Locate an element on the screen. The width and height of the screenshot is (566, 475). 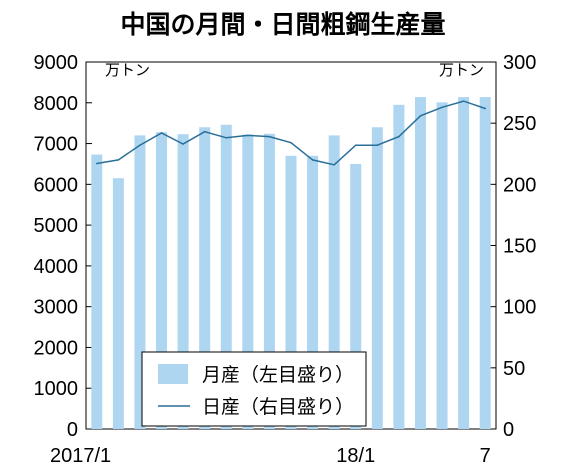
left-tick-label: 9000 is located at coordinates (56, 63).